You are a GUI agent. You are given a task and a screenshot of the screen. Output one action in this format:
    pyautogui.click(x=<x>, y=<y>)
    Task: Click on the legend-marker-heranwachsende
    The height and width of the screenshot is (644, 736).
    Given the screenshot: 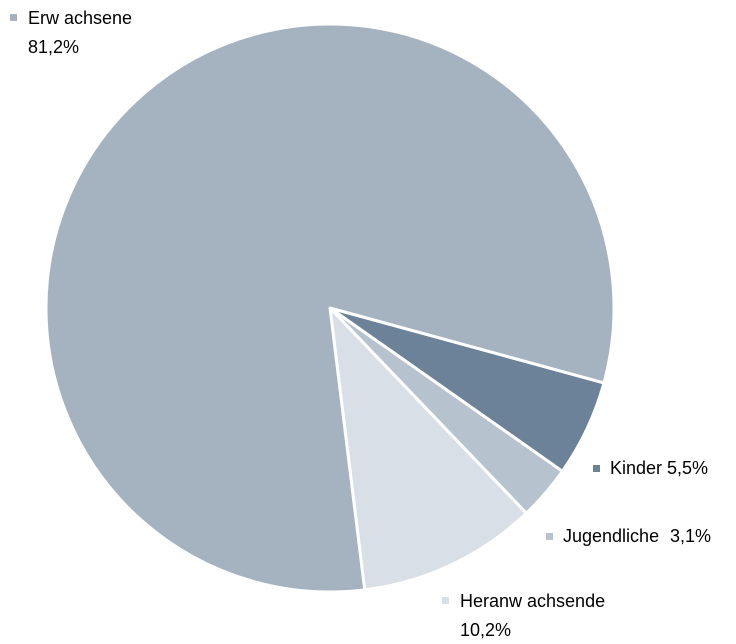 What is the action you would take?
    pyautogui.click(x=445, y=600)
    